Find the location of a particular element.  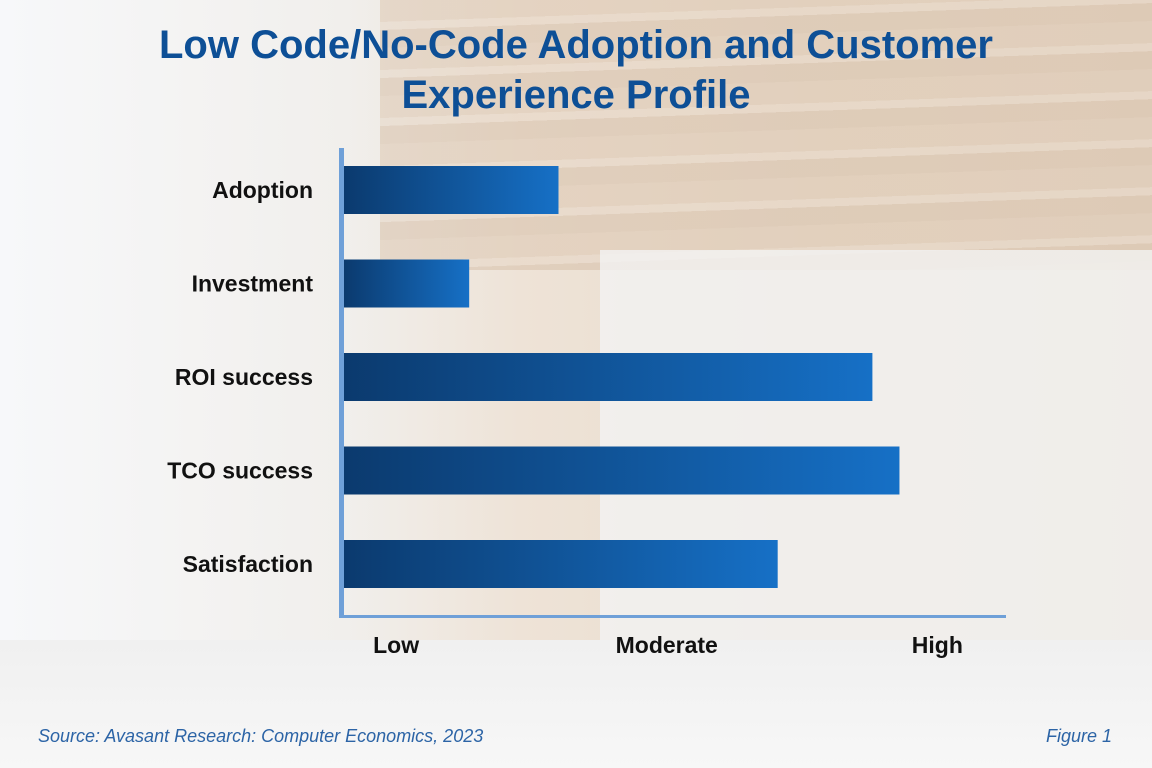

title-line-1: Low Code/No-Code Adoption and Customer is located at coordinates (575, 45).